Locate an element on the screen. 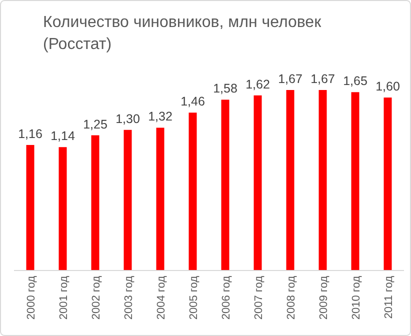 This screenshot has height=336, width=411. x-tick-label: 2005 год is located at coordinates (194, 297).